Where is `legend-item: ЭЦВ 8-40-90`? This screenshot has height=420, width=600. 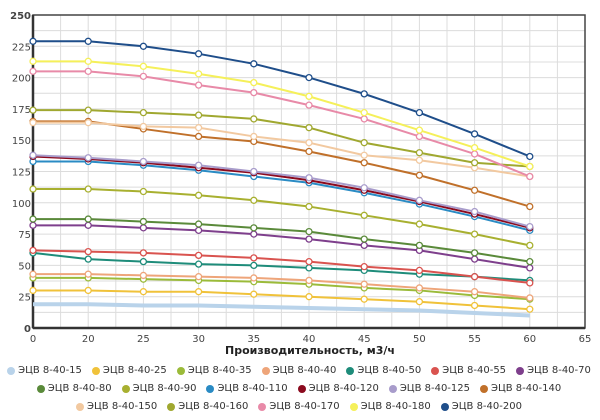
legend-item: ЭЦВ 8-40-90 is located at coordinates (159, 389).